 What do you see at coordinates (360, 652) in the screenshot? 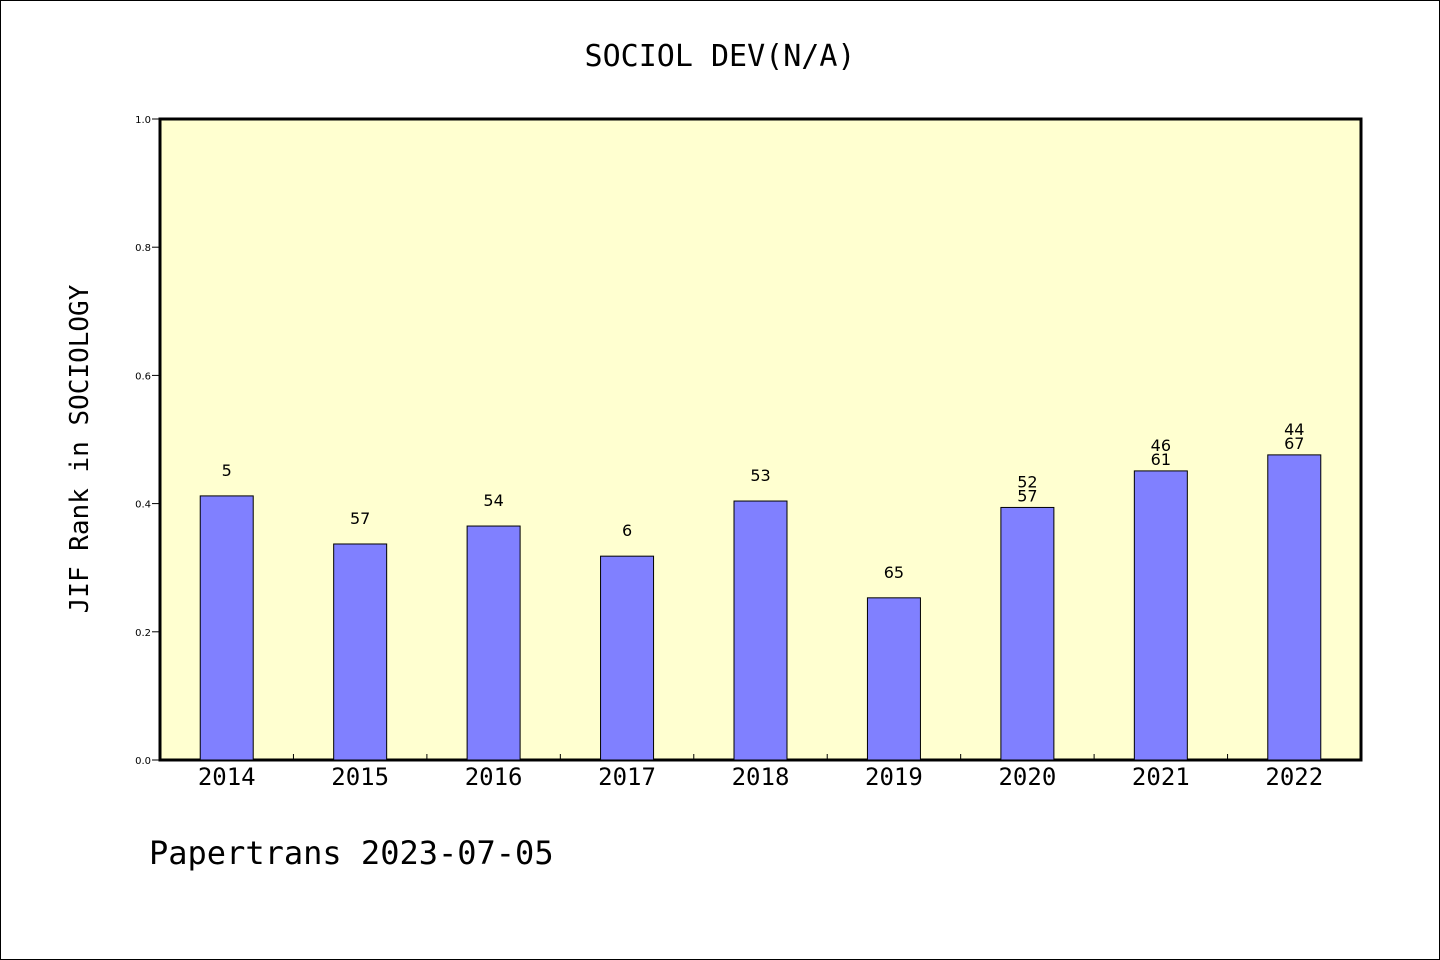
I see `bar-2015` at bounding box center [360, 652].